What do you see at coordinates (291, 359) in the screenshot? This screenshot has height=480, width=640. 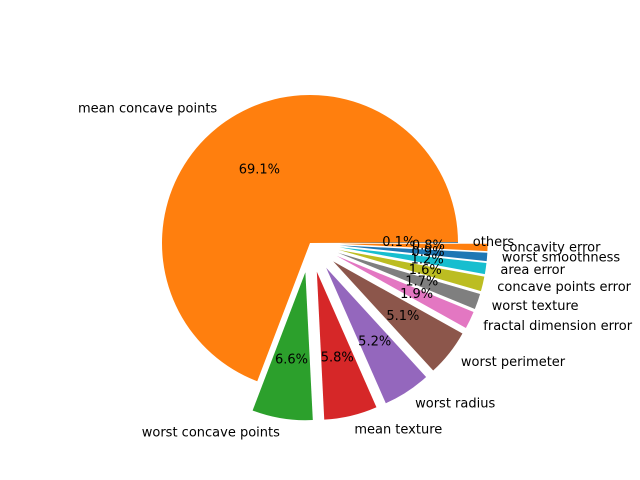 I see `percent-label-worst-concave-points: 6.6%` at bounding box center [291, 359].